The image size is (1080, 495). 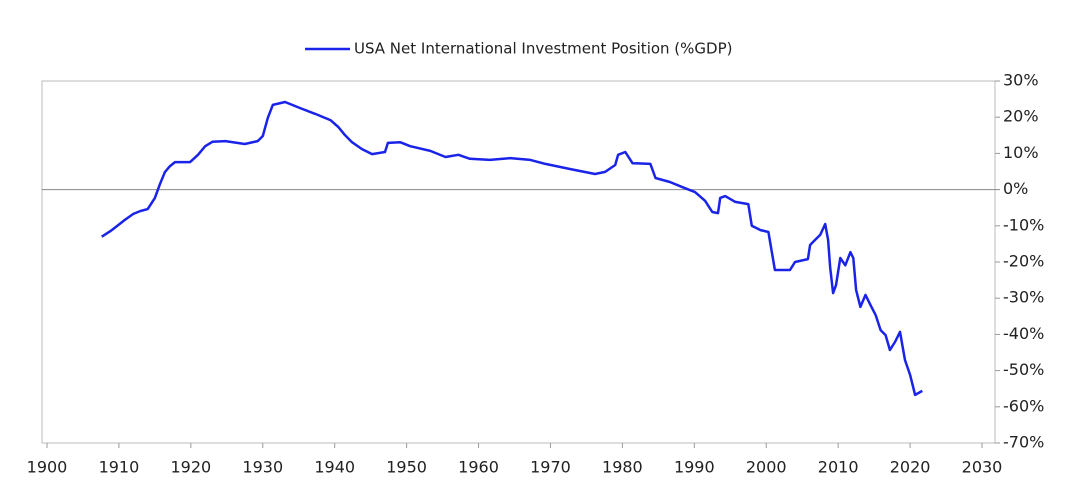 What do you see at coordinates (1023, 224) in the screenshot?
I see `y-tick-label: -10%` at bounding box center [1023, 224].